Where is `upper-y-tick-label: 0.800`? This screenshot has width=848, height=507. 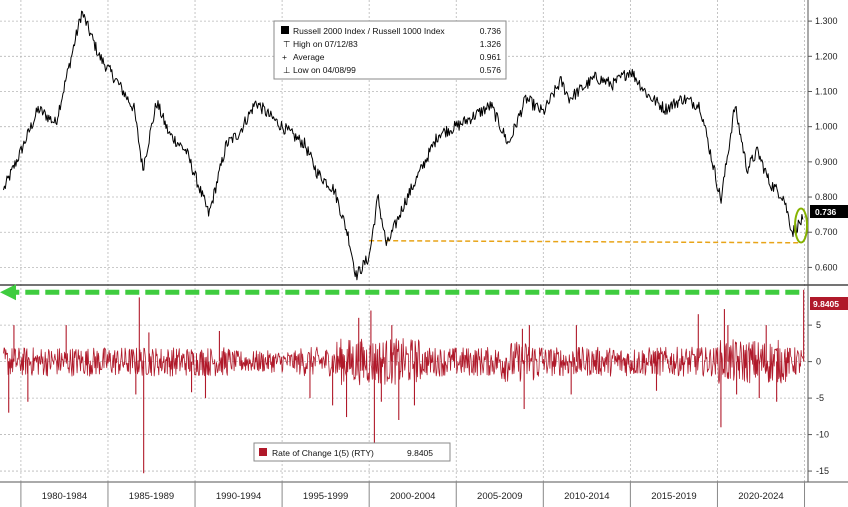
upper-y-tick-label: 0.800 is located at coordinates (826, 197).